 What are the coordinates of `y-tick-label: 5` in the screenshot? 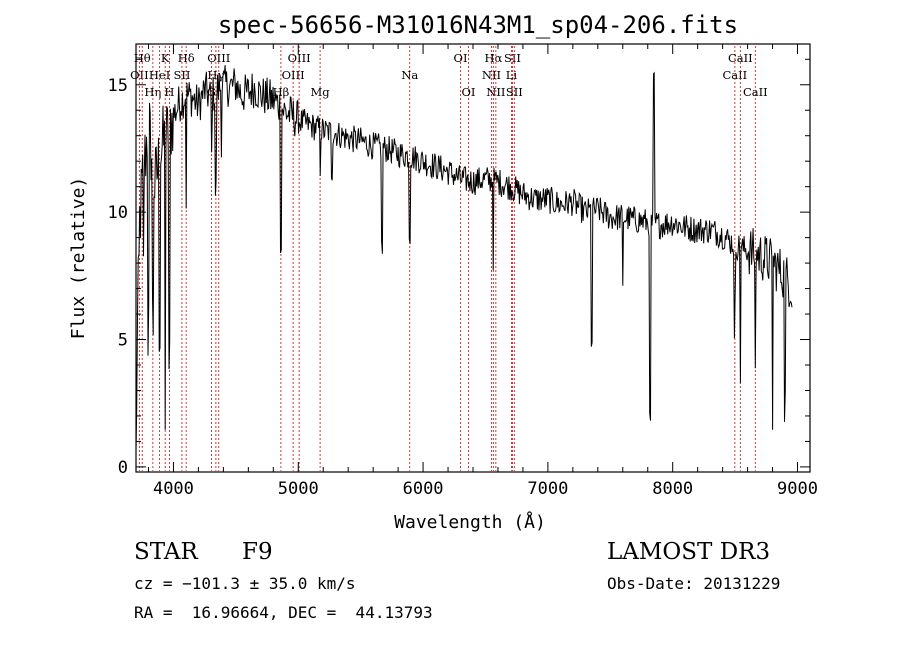 It's located at (123, 341).